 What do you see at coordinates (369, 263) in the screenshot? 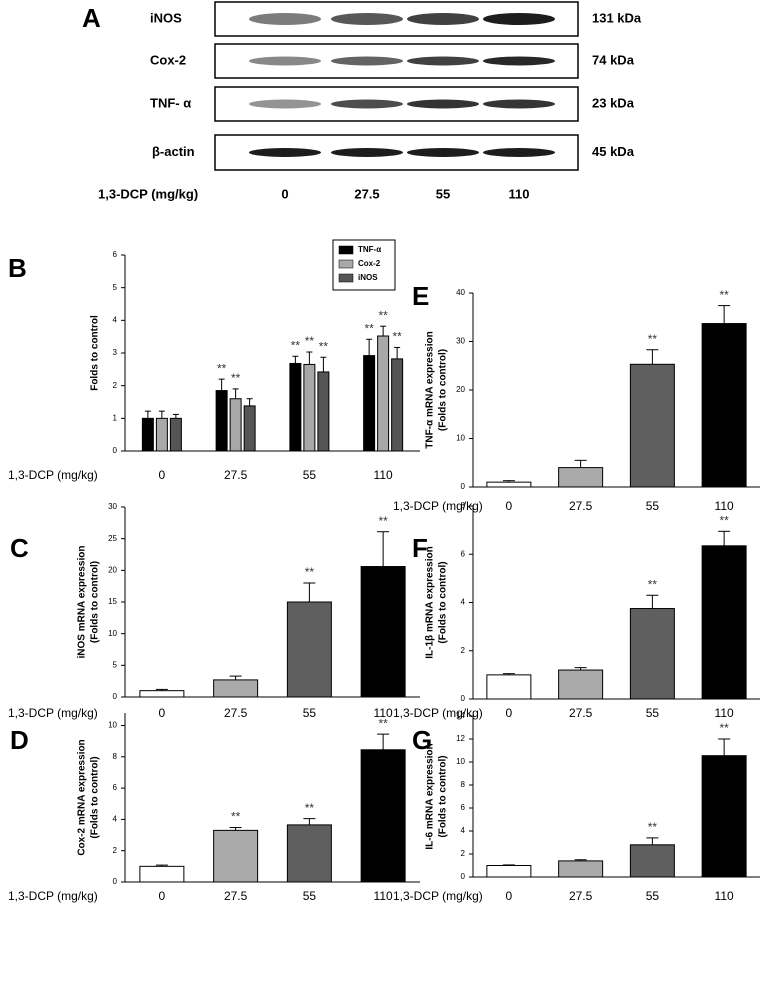
I see `legend-label: Cox-2` at bounding box center [369, 263].